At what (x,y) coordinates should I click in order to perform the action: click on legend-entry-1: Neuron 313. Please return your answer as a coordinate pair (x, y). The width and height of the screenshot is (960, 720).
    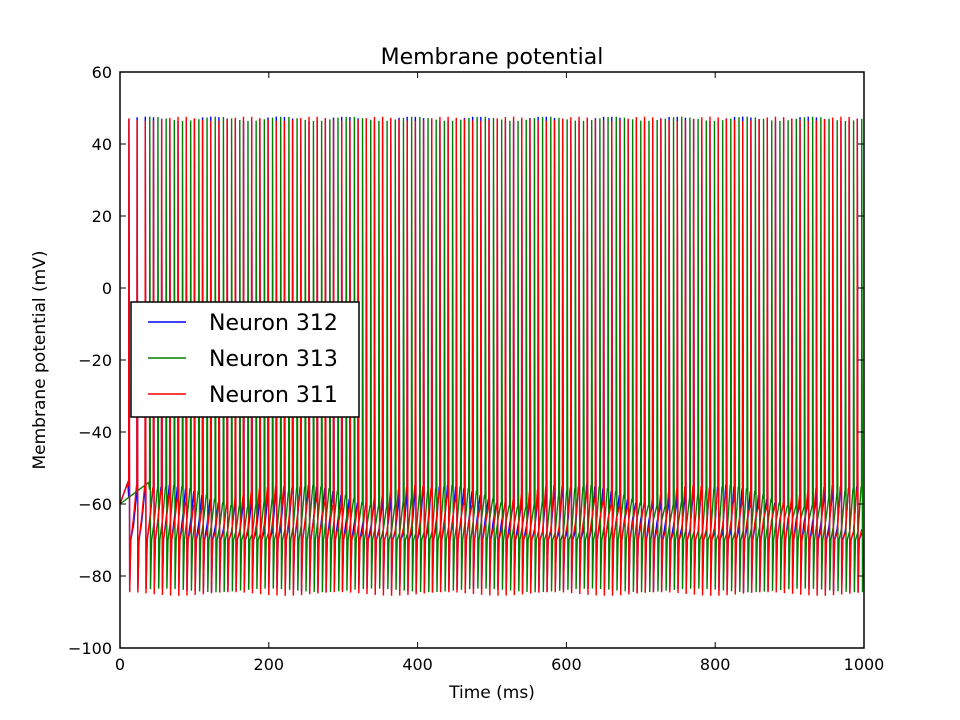
    Looking at the image, I should click on (243, 359).